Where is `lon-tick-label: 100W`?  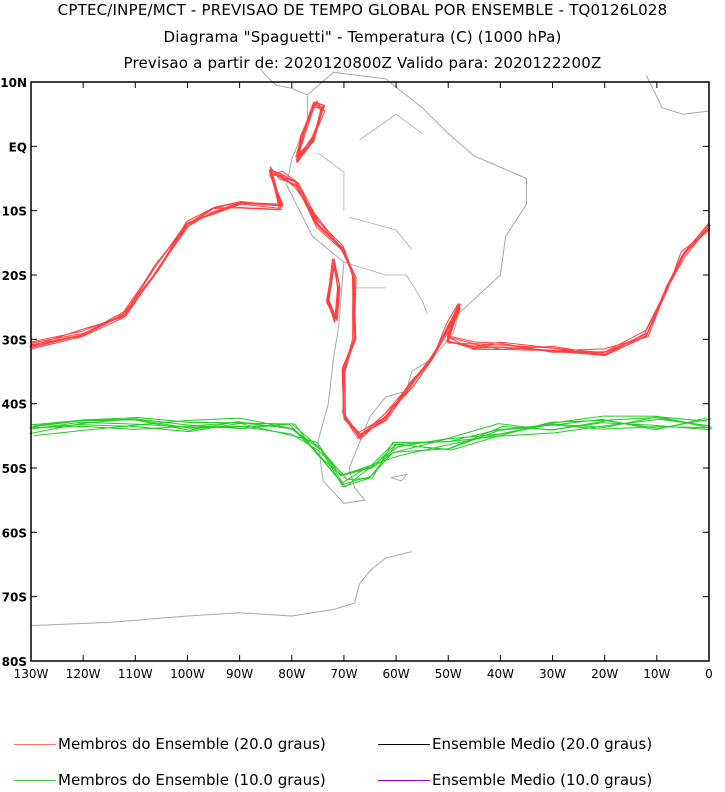
lon-tick-label: 100W is located at coordinates (187, 674).